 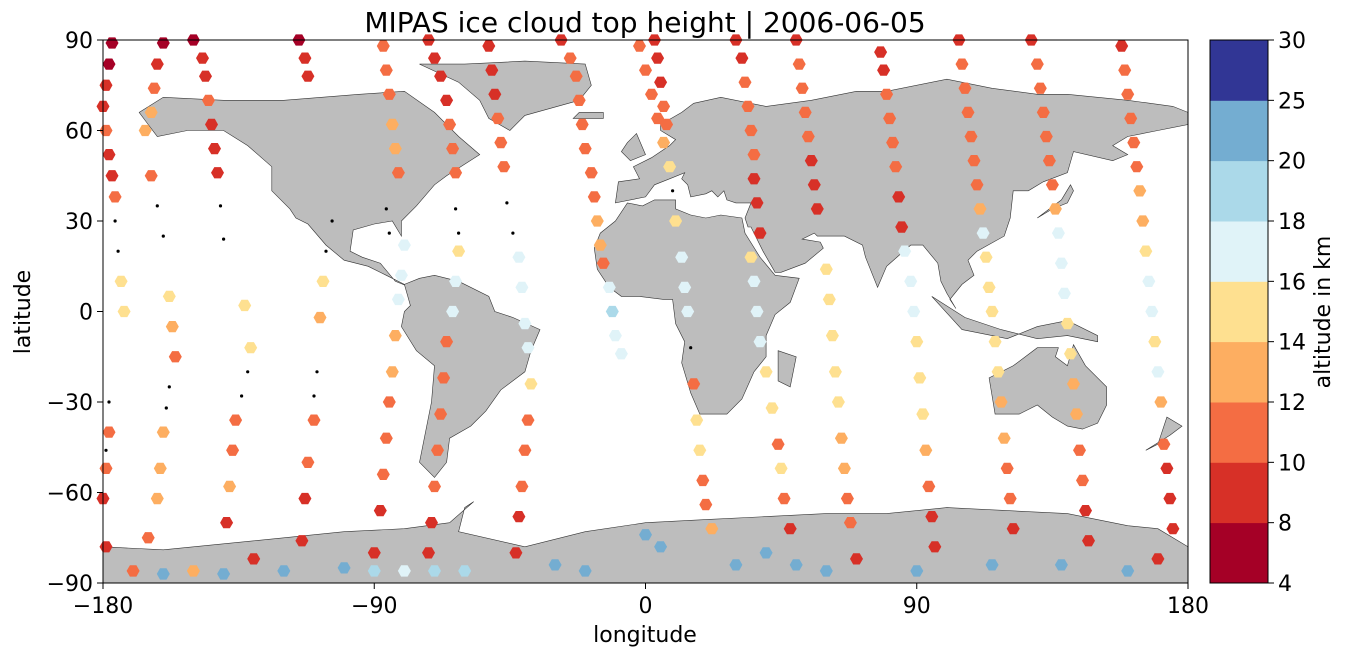 I want to click on colorbar-tick-label: 12, so click(x=1292, y=403).